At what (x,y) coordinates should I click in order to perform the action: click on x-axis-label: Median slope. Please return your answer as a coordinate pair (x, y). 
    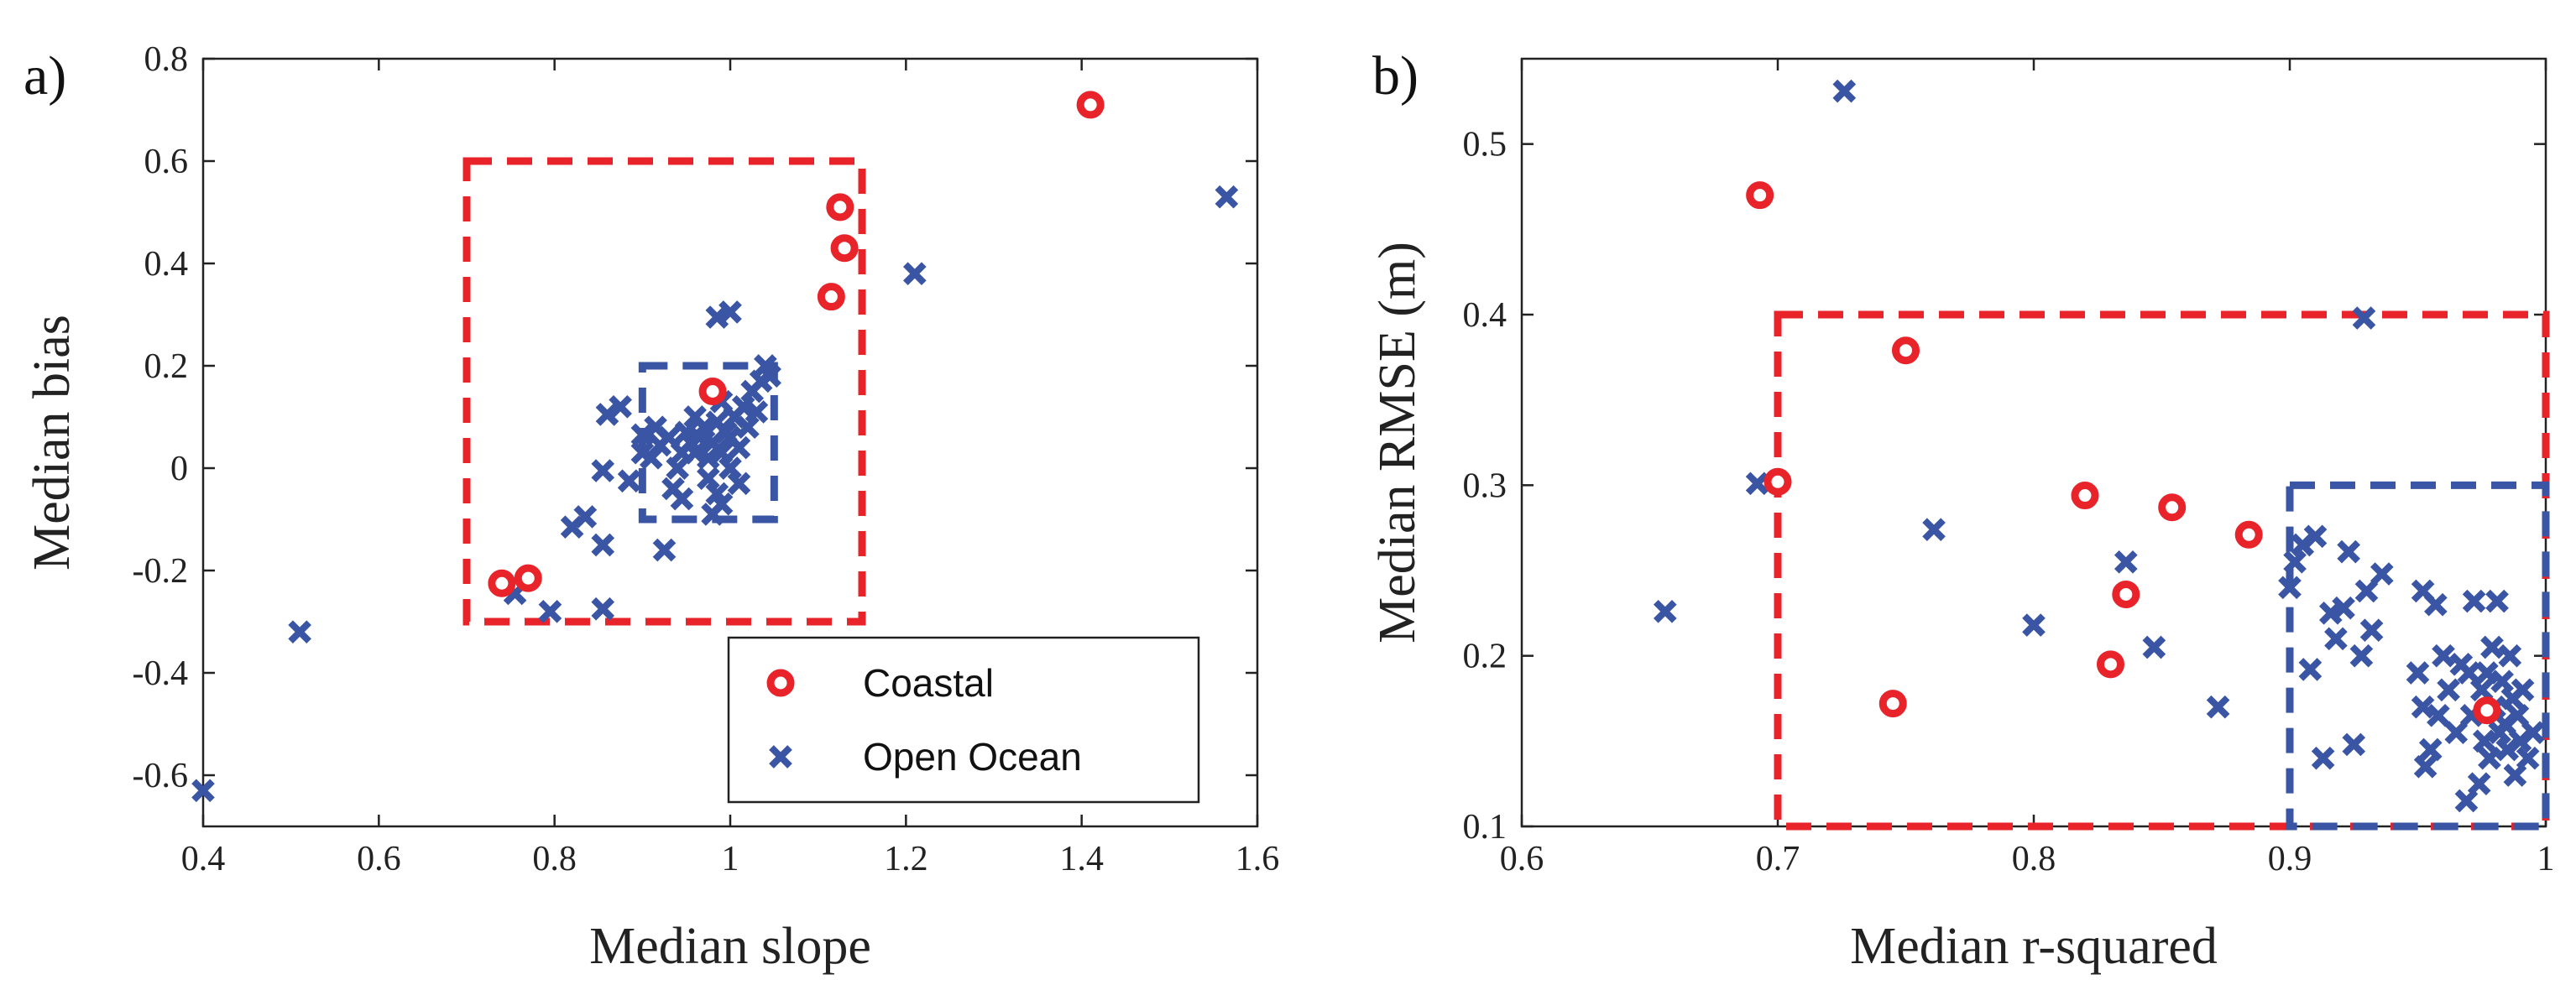
    Looking at the image, I should click on (730, 946).